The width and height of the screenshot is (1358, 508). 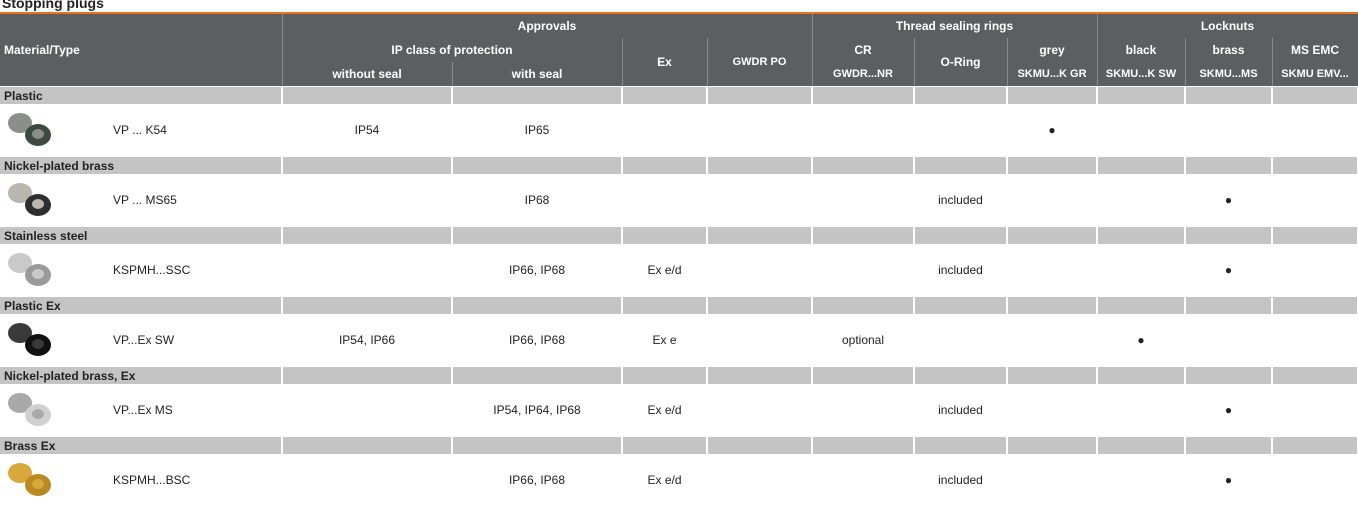 I want to click on section-row: Nickel-plated brass, so click(x=679, y=165).